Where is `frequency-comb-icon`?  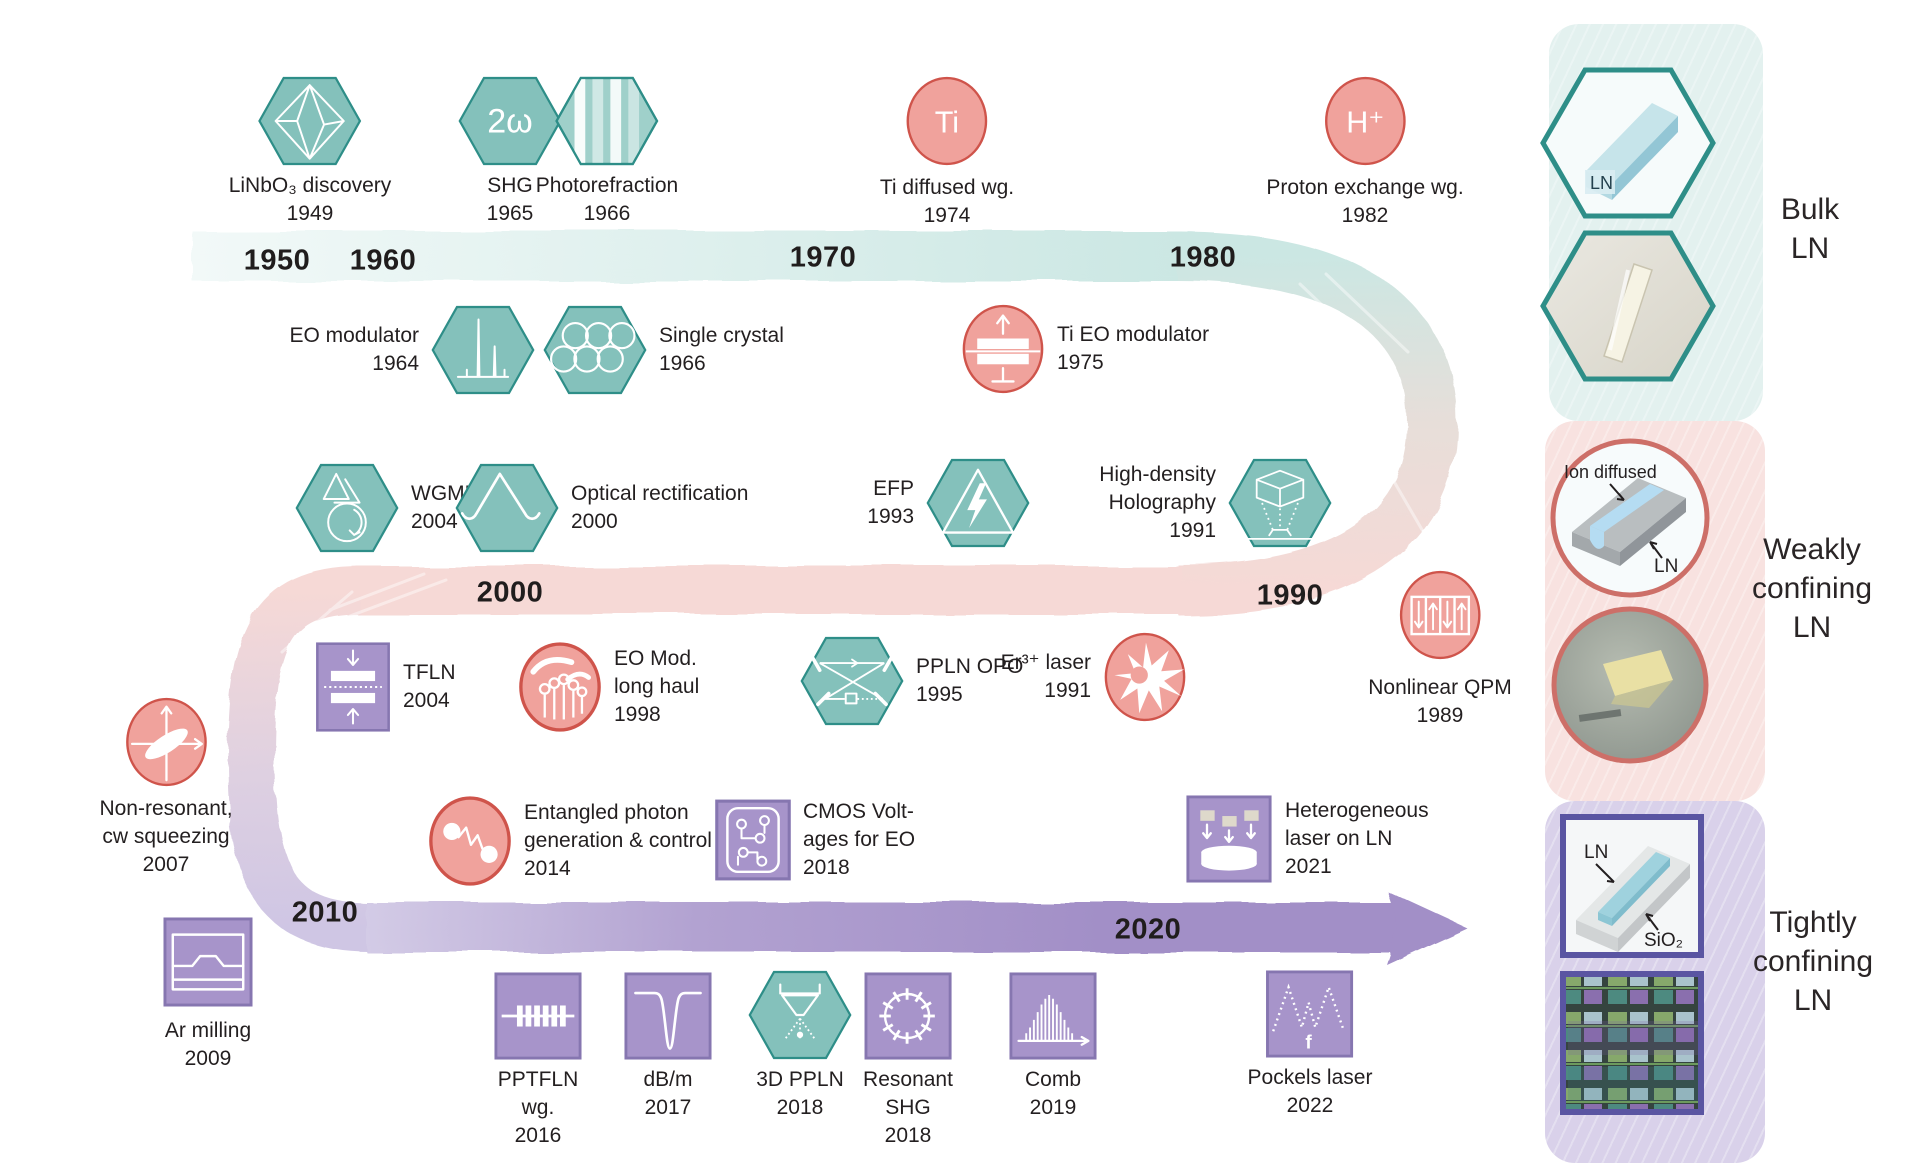
frequency-comb-icon is located at coordinates (1053, 1016).